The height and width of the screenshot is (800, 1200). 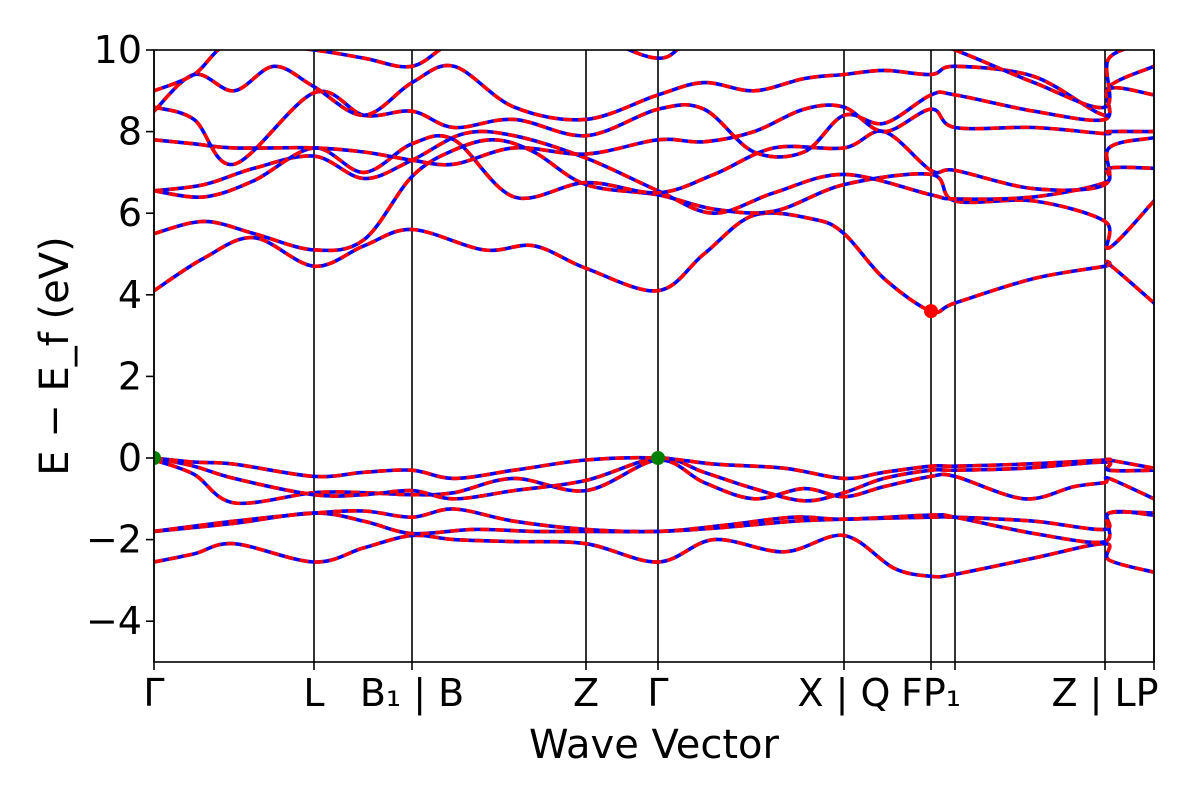 What do you see at coordinates (844, 693) in the screenshot?
I see `x-tick-label: X | Q` at bounding box center [844, 693].